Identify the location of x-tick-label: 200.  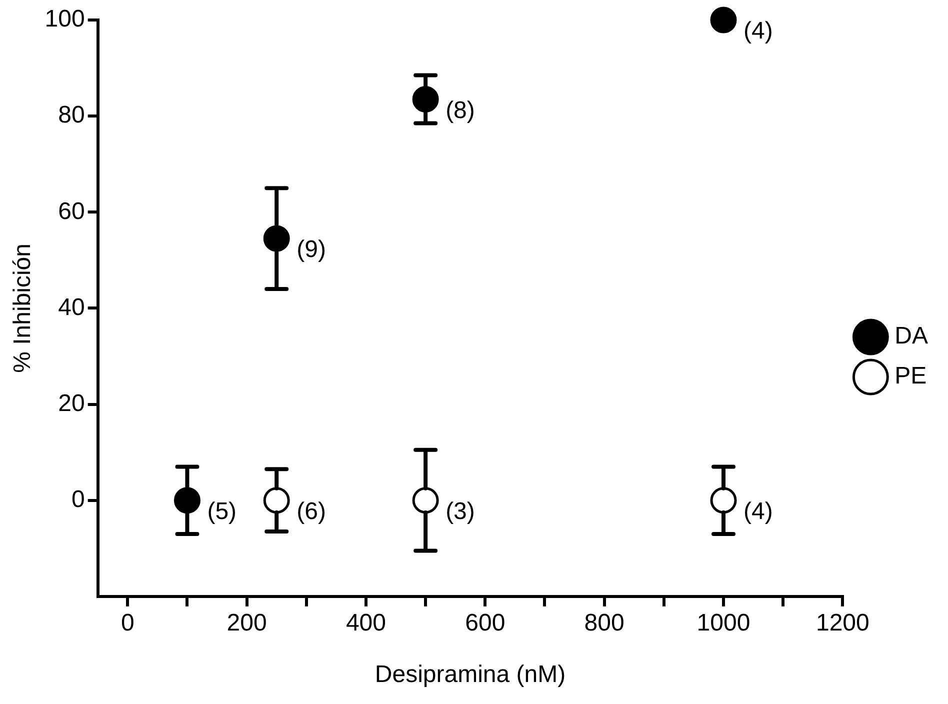
(246, 622).